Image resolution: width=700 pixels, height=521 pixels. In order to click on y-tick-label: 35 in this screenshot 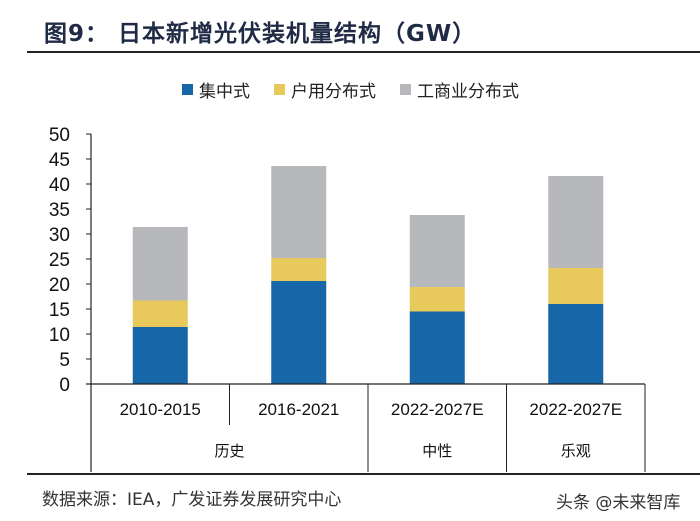, I will do `click(59, 210)`.